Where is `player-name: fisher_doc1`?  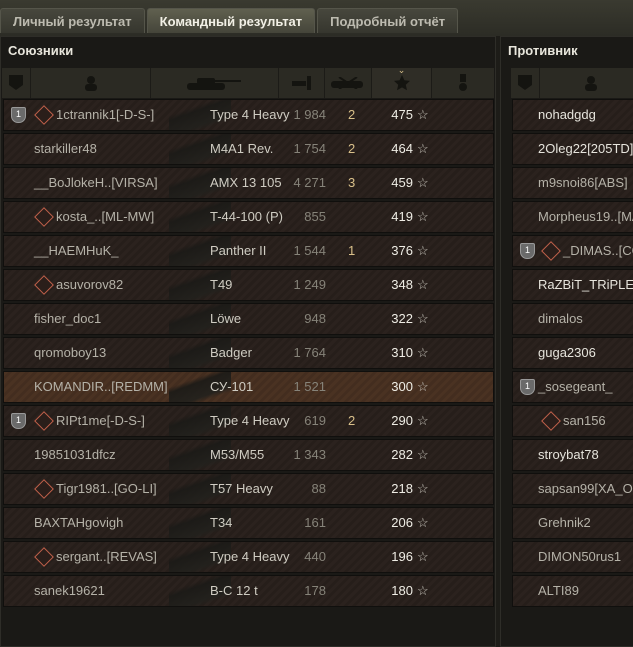 player-name: fisher_doc1 is located at coordinates (68, 318).